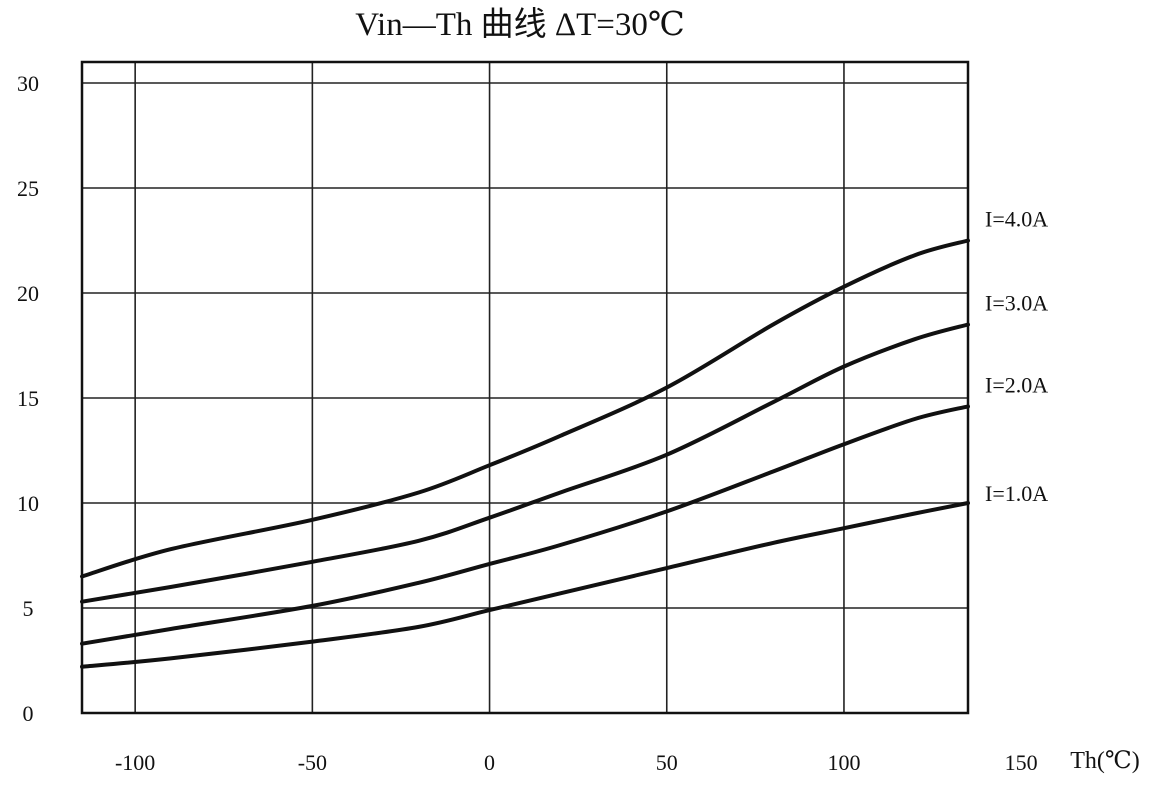 The image size is (1161, 785). Describe the element at coordinates (28, 188) in the screenshot. I see `y-tick-label: 25` at that location.